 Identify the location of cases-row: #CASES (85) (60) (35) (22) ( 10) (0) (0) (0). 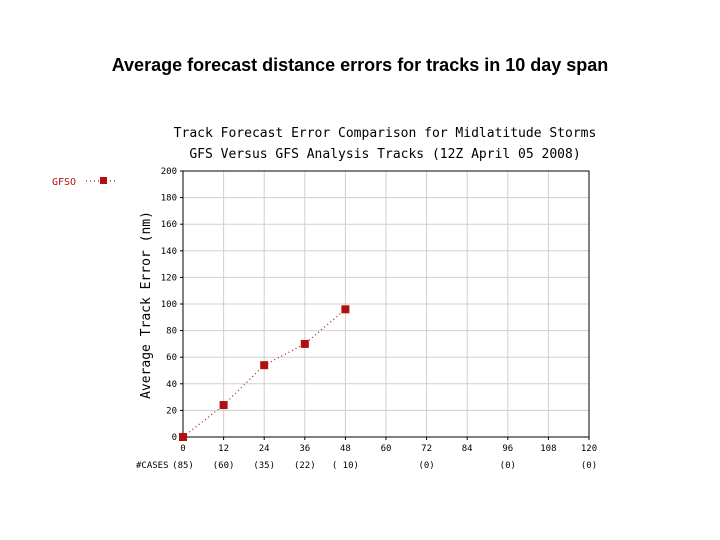
(366, 466).